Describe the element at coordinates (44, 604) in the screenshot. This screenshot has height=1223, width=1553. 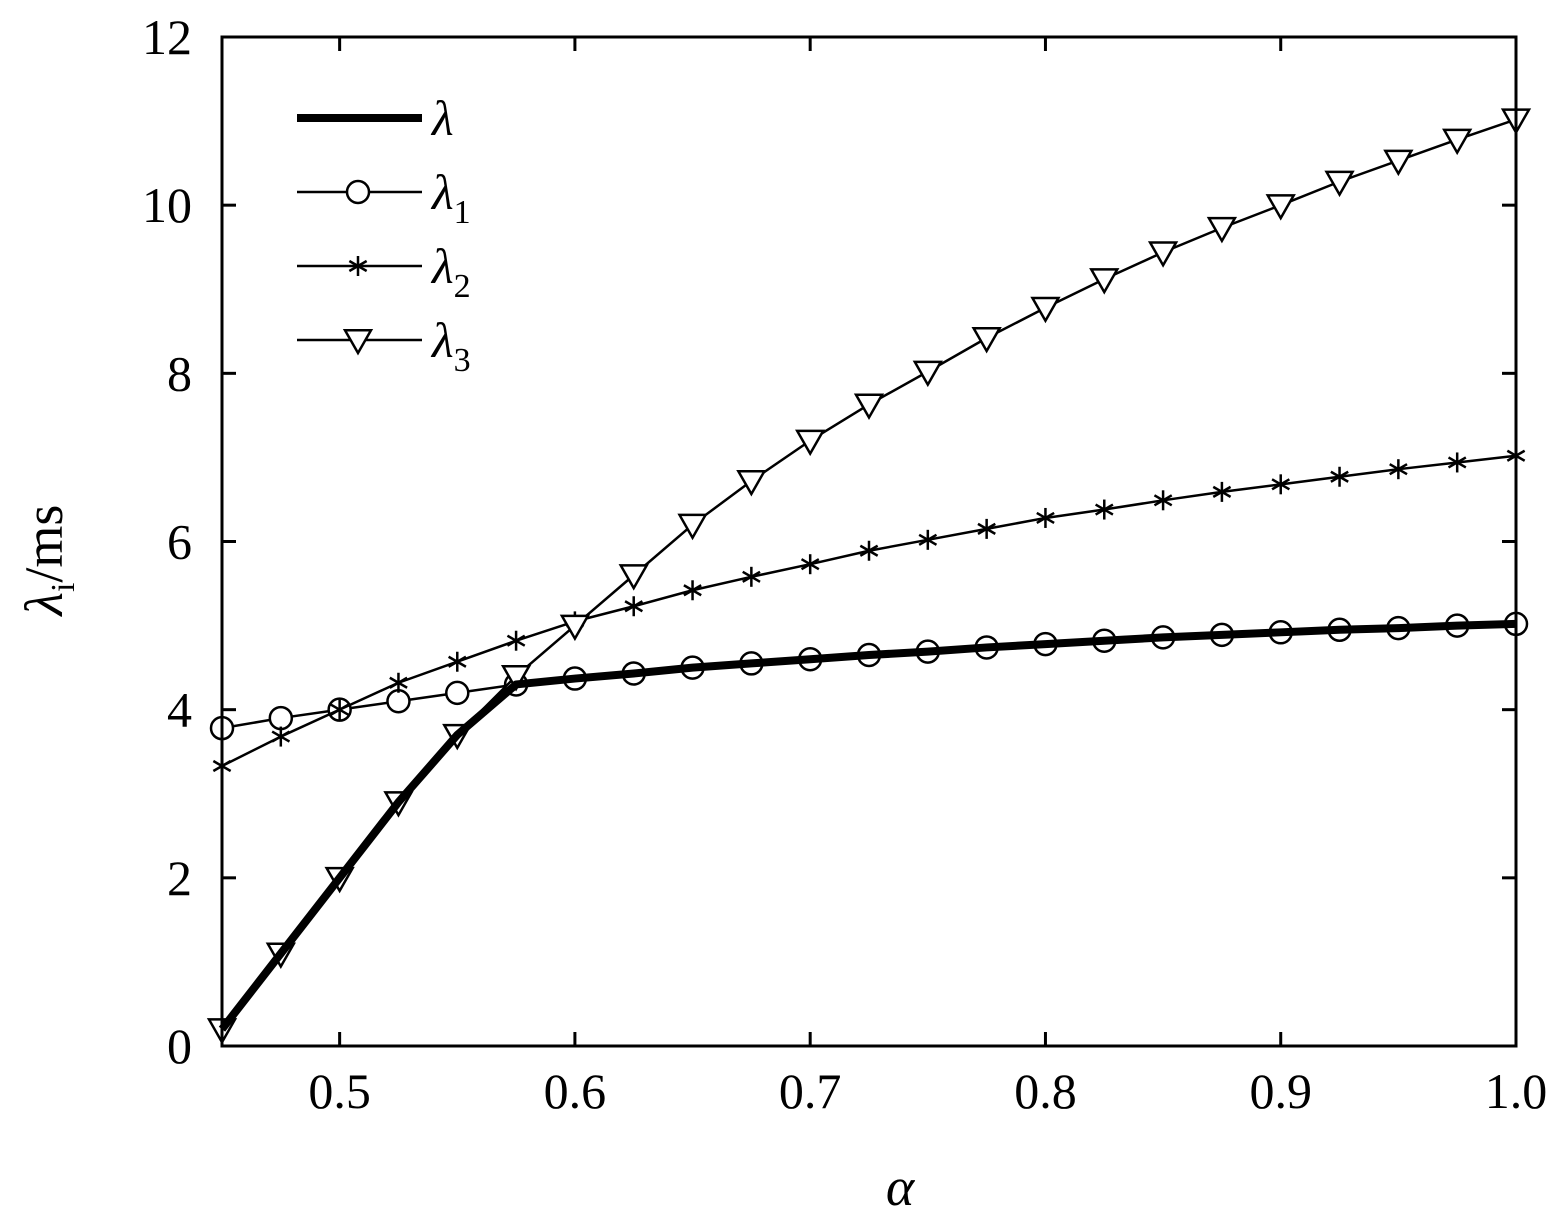
I see `y-axis-label-main: λ` at that location.